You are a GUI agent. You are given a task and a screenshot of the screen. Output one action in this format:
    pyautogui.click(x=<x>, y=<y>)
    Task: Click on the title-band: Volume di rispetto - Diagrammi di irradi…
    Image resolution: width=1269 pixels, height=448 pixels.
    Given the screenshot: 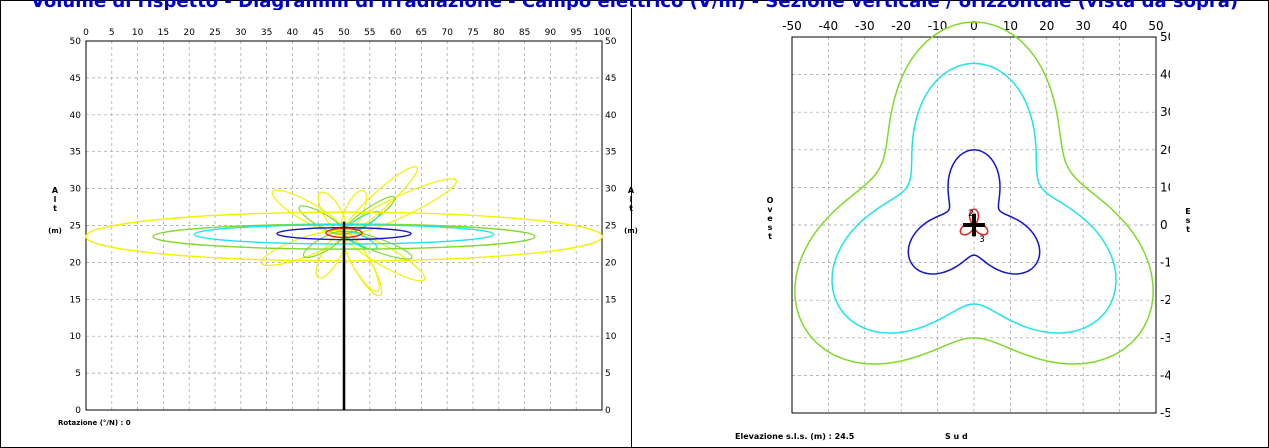 What is the action you would take?
    pyautogui.click(x=634, y=5)
    